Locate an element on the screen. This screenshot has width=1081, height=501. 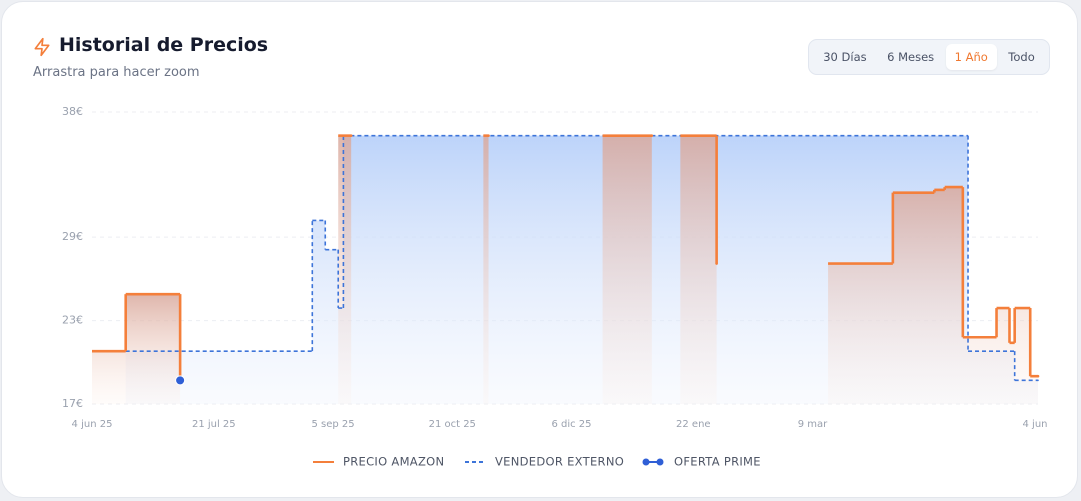
range-selector: 30 Días 6 Meses 1 Año Todo is located at coordinates (929, 57).